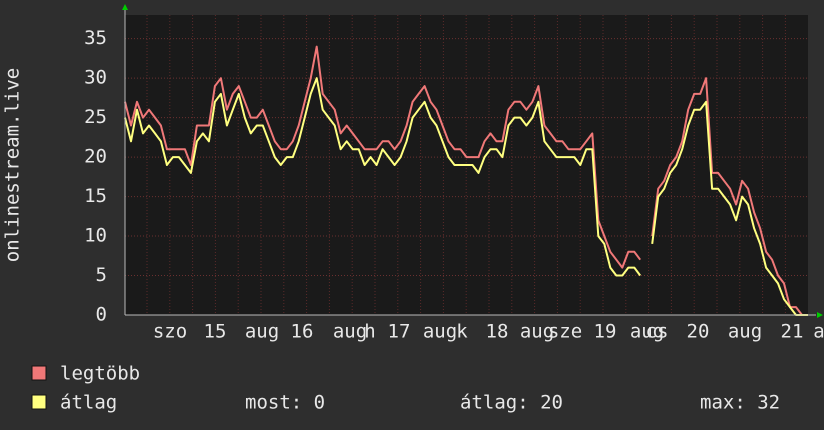  What do you see at coordinates (820, 315) in the screenshot?
I see `x-axis-arrow` at bounding box center [820, 315].